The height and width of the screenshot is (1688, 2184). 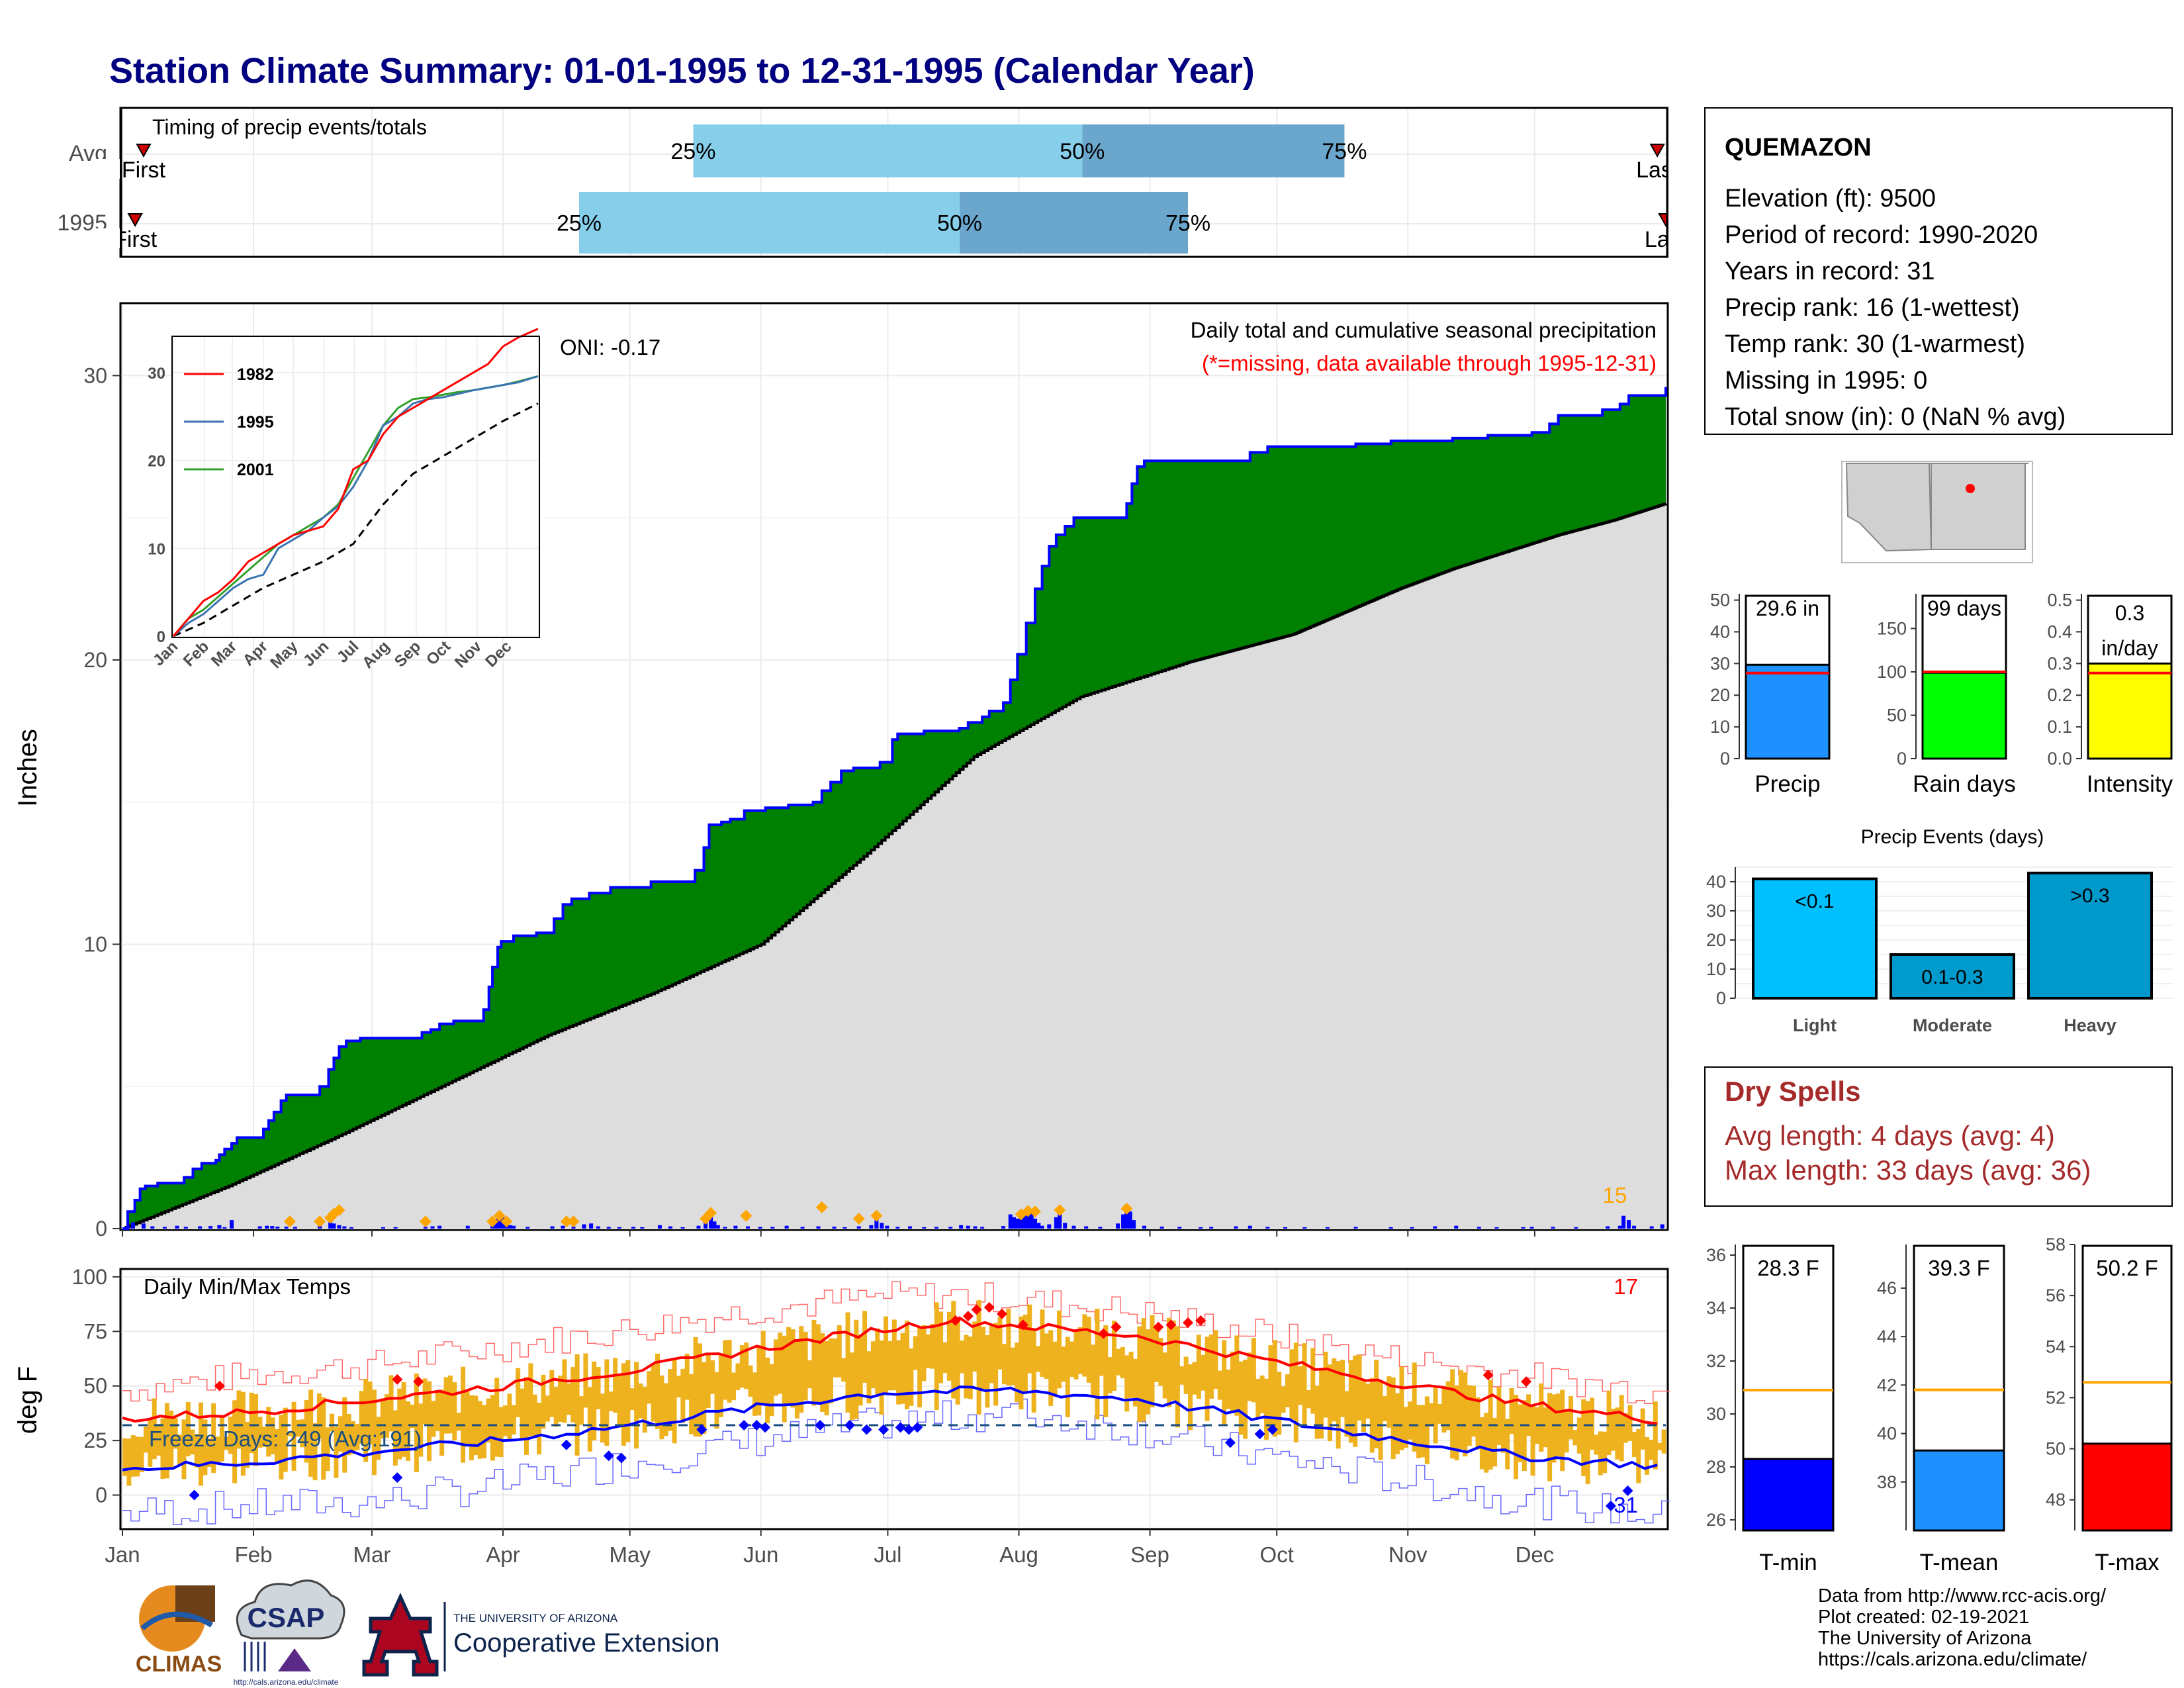 What do you see at coordinates (1881, 235) in the screenshot?
I see `station-period: Period of record: 1990-2020` at bounding box center [1881, 235].